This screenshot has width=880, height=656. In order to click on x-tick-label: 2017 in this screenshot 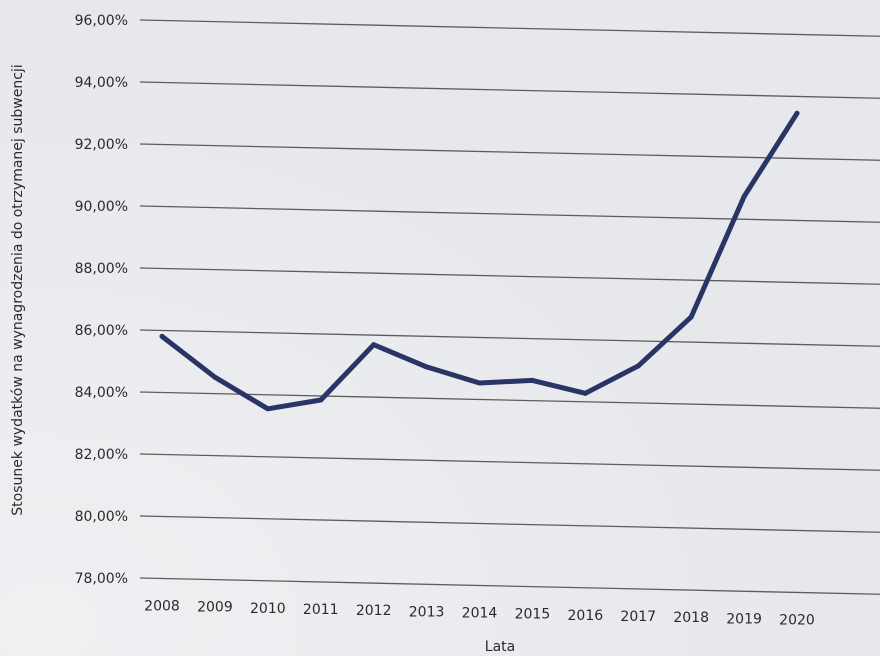, I will do `click(638, 617)`.